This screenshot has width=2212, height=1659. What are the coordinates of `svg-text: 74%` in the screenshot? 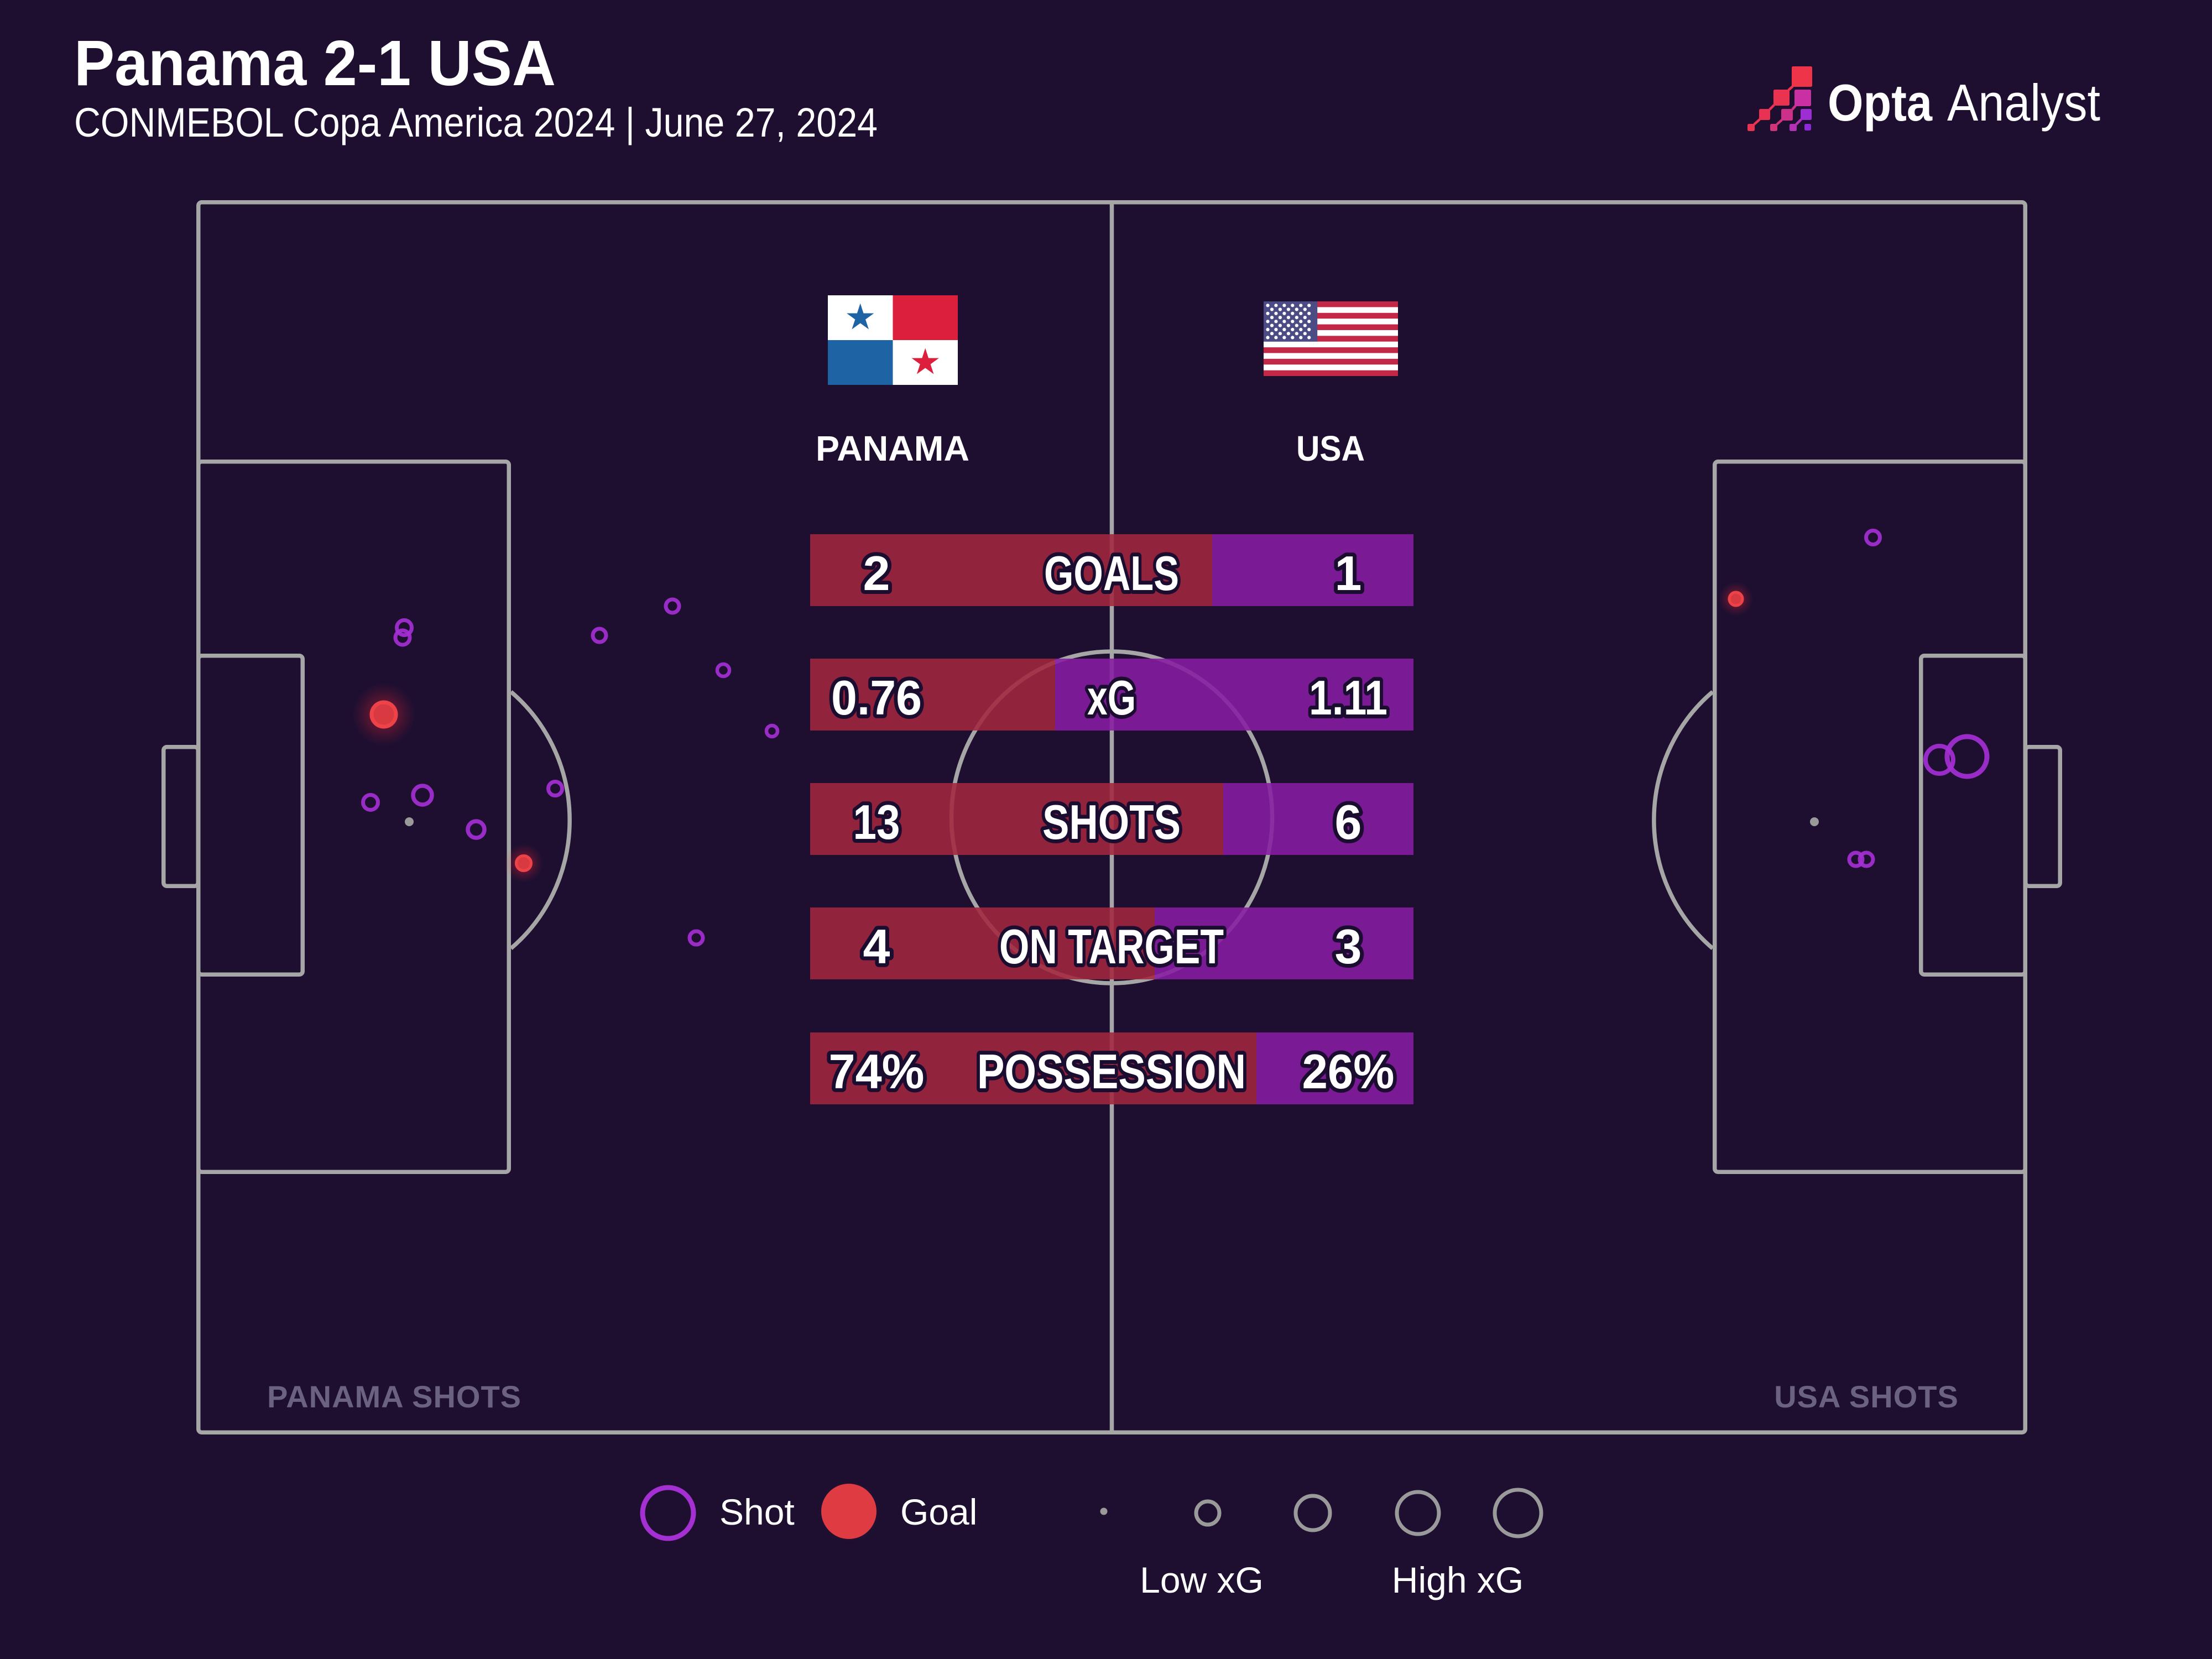 It's located at (877, 1071).